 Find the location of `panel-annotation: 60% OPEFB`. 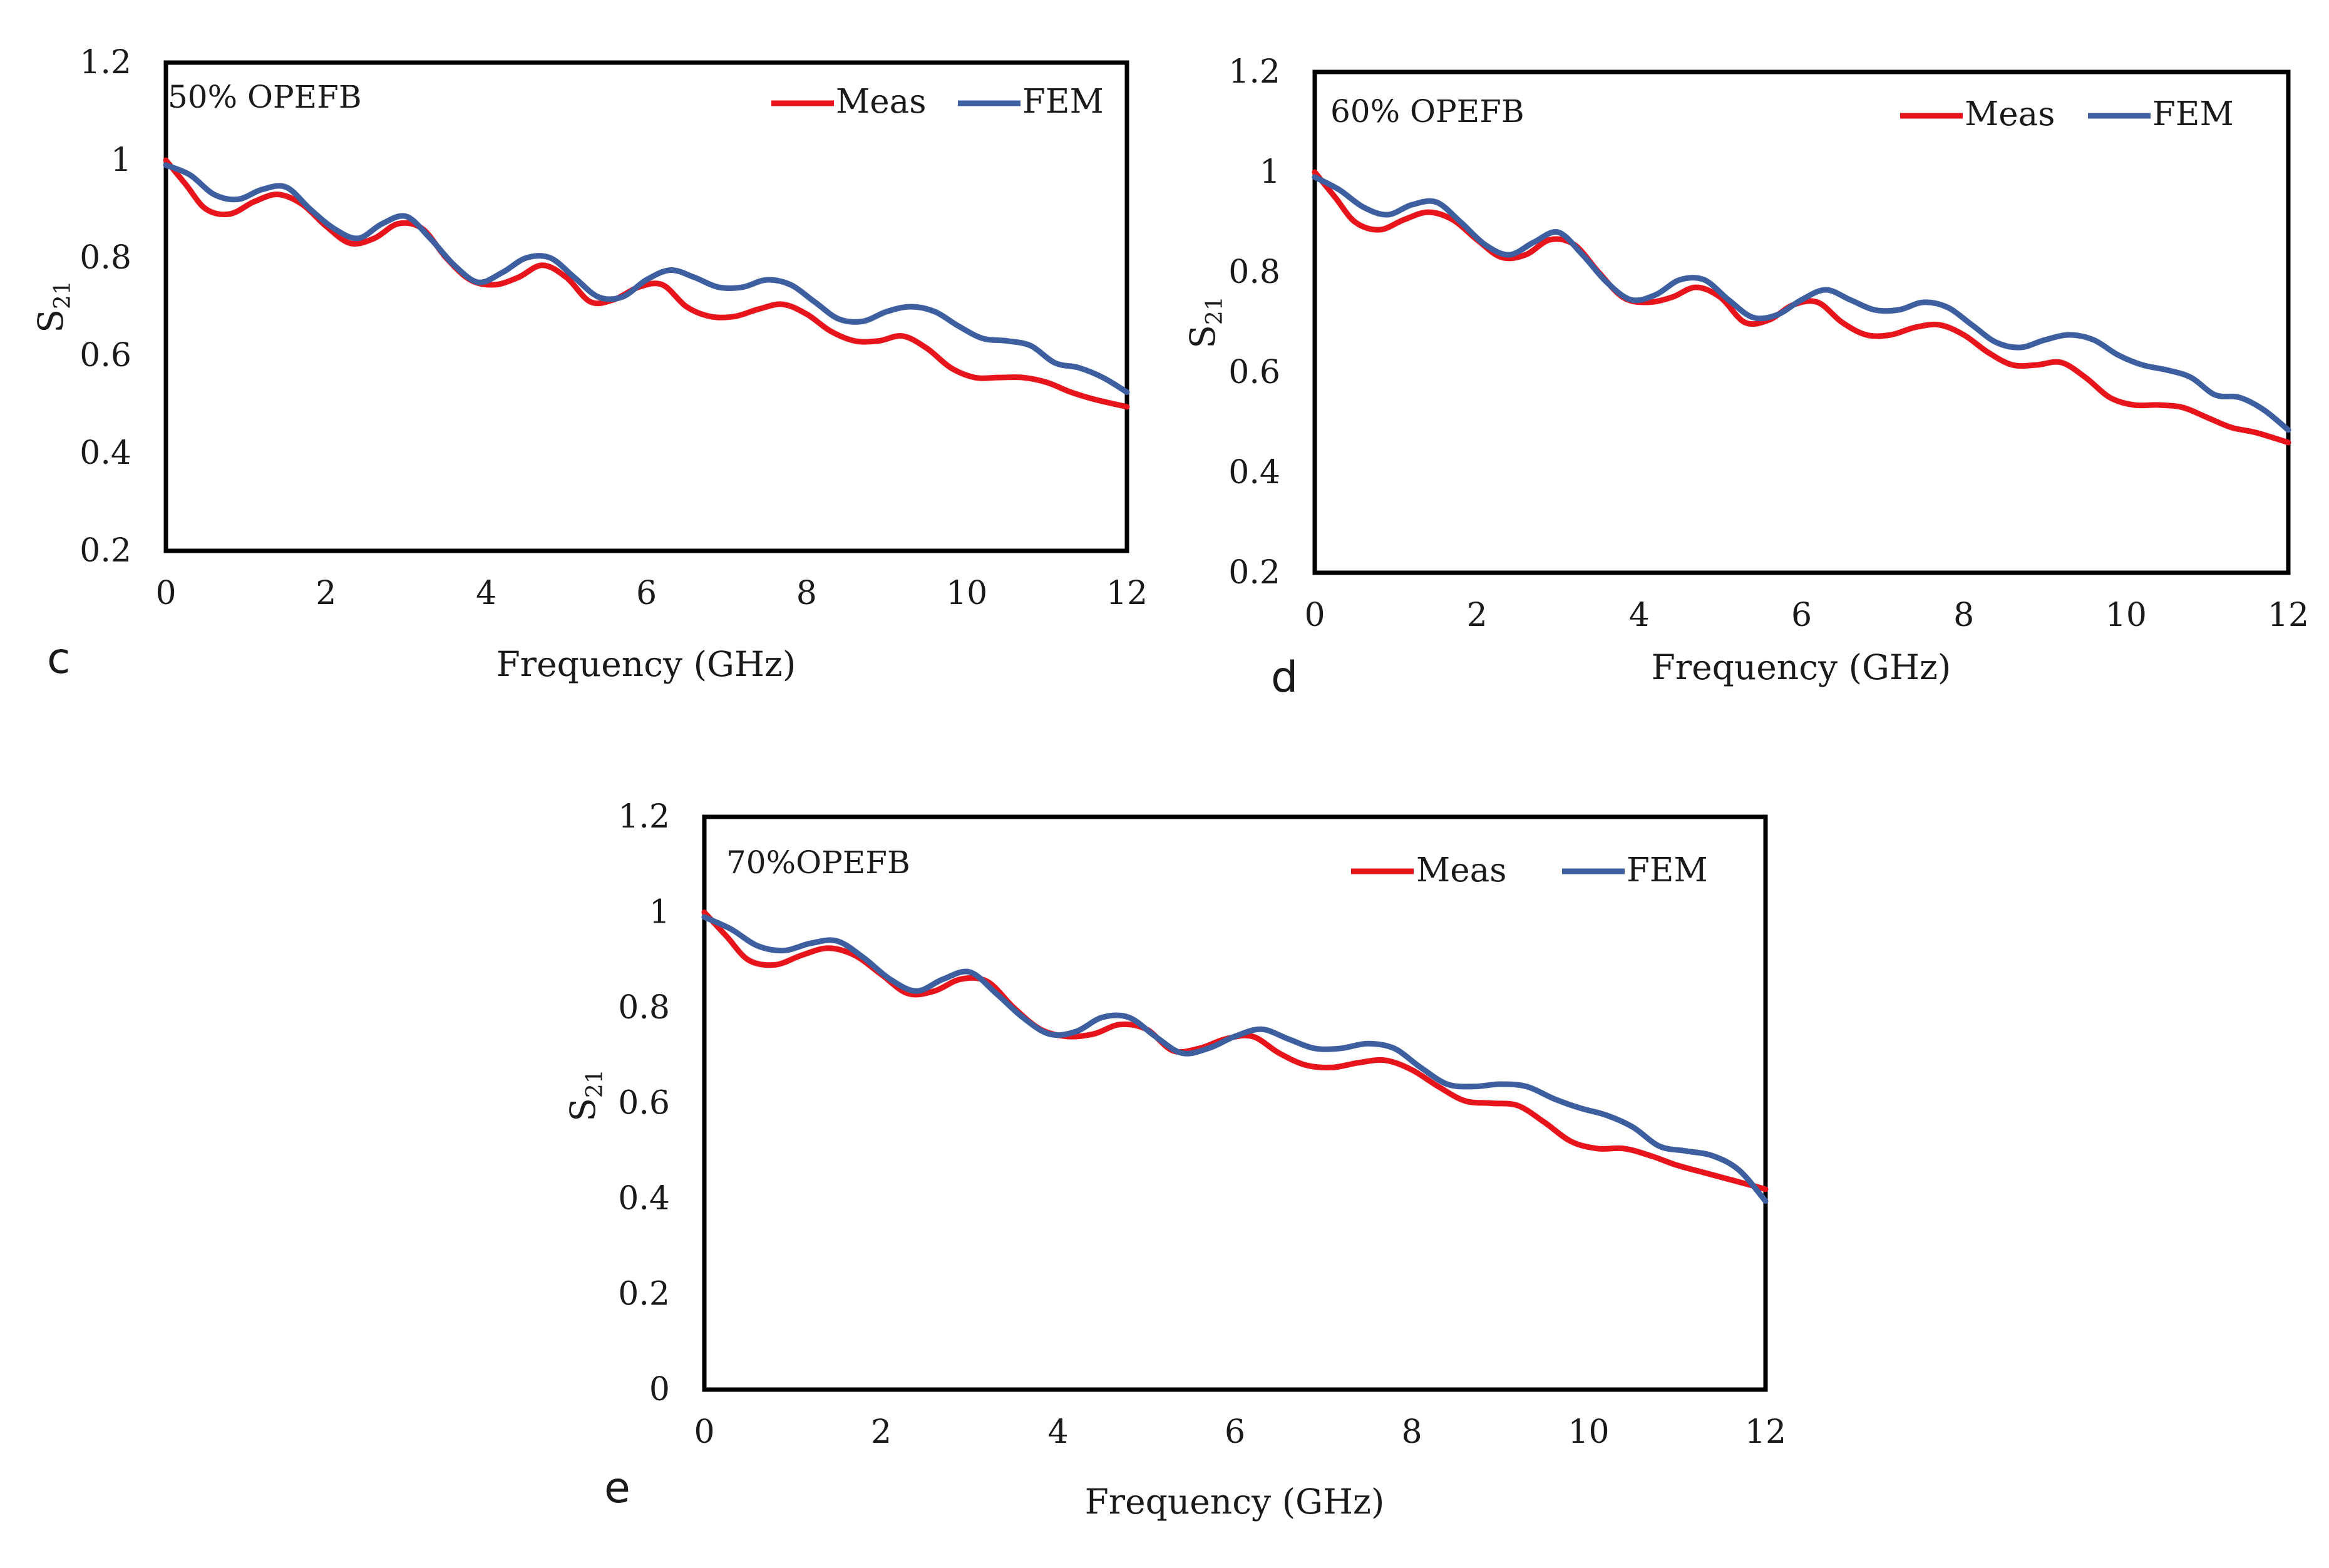

panel-annotation: 60% OPEFB is located at coordinates (1427, 111).